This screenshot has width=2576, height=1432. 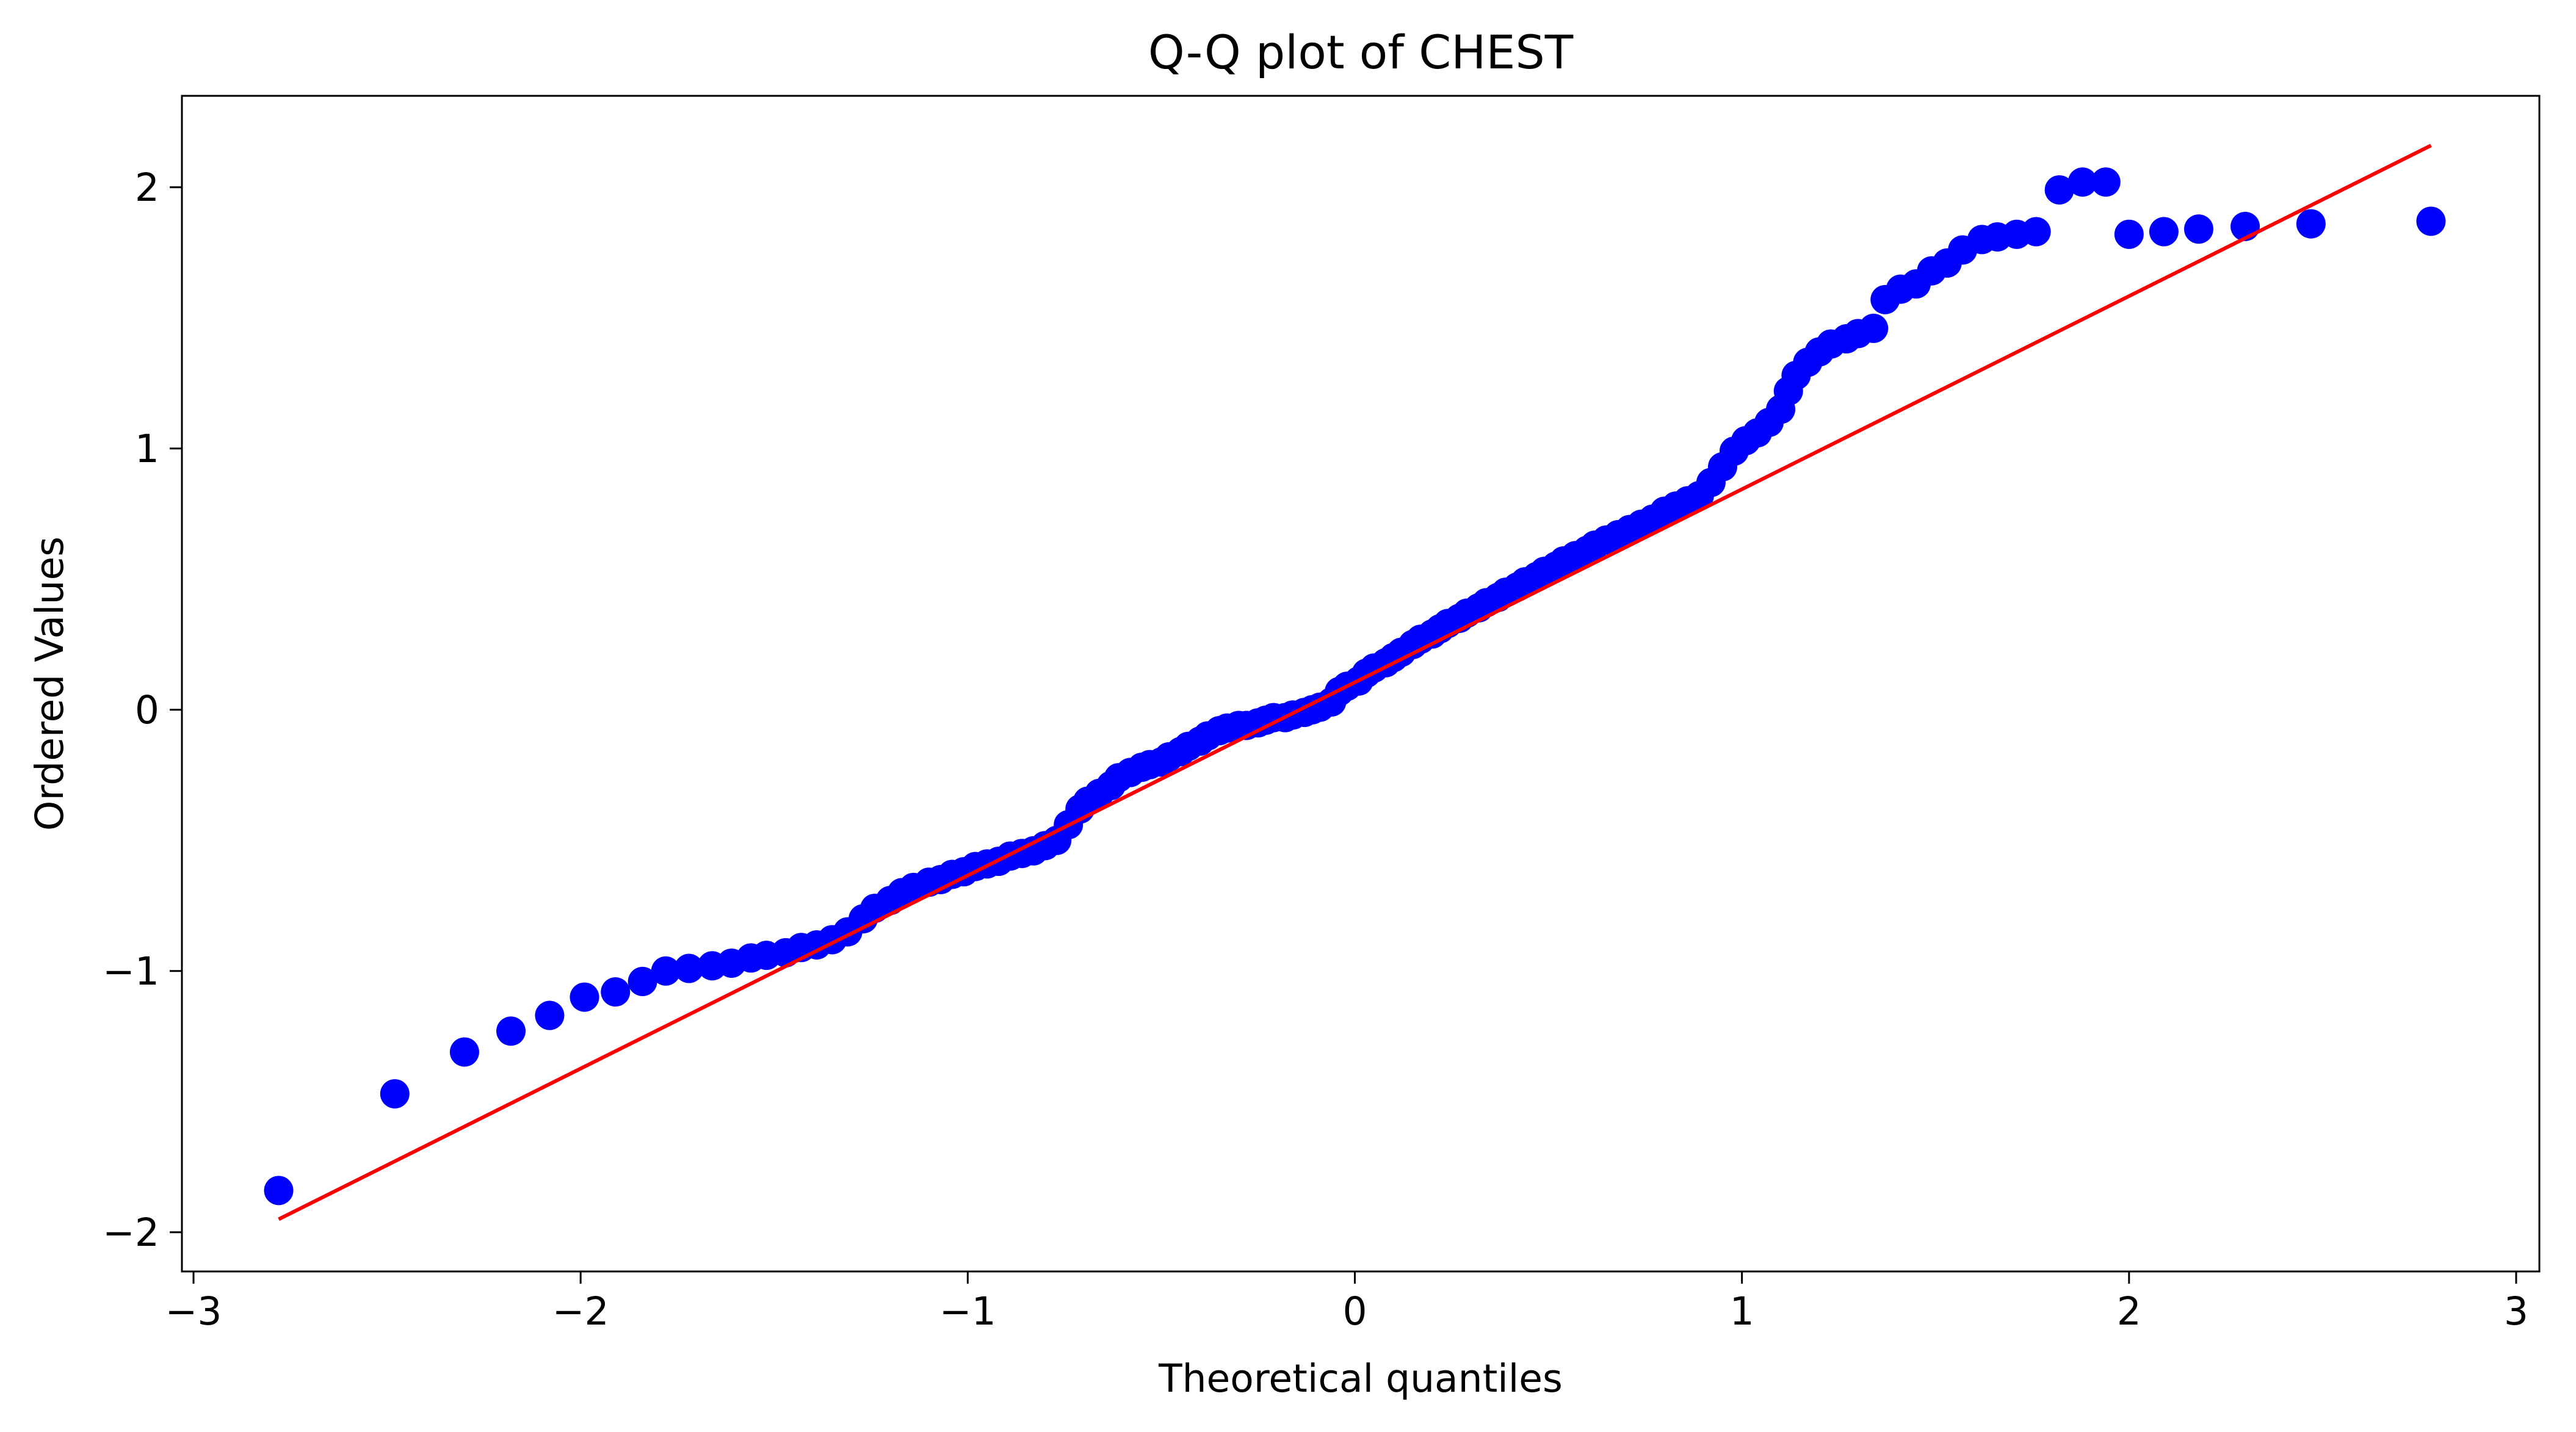 What do you see at coordinates (193, 1311) in the screenshot?
I see `x-tick-label: −3` at bounding box center [193, 1311].